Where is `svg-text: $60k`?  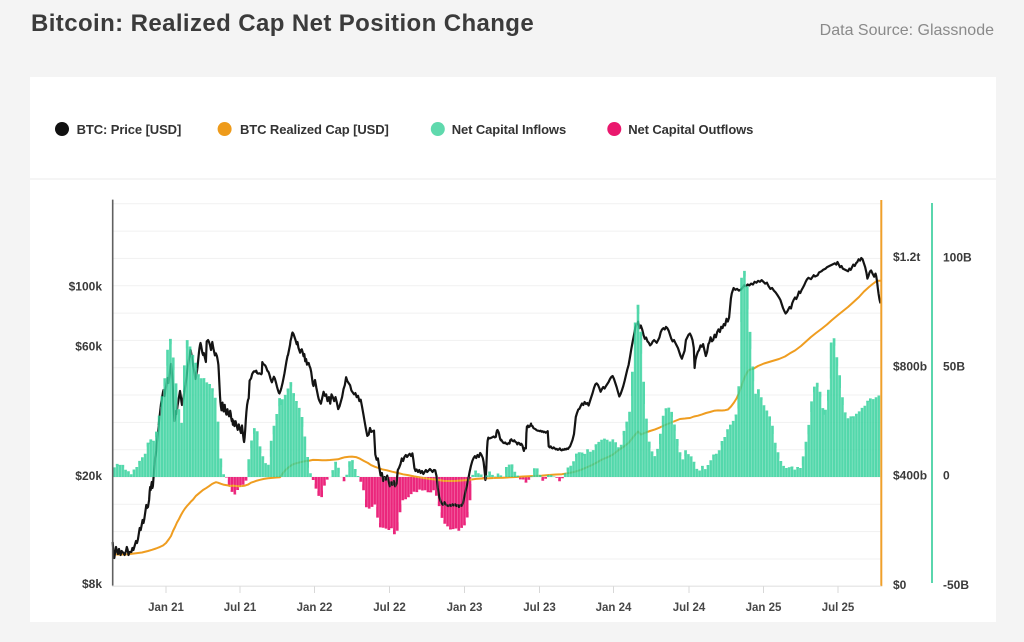 svg-text: $60k is located at coordinates (88, 347).